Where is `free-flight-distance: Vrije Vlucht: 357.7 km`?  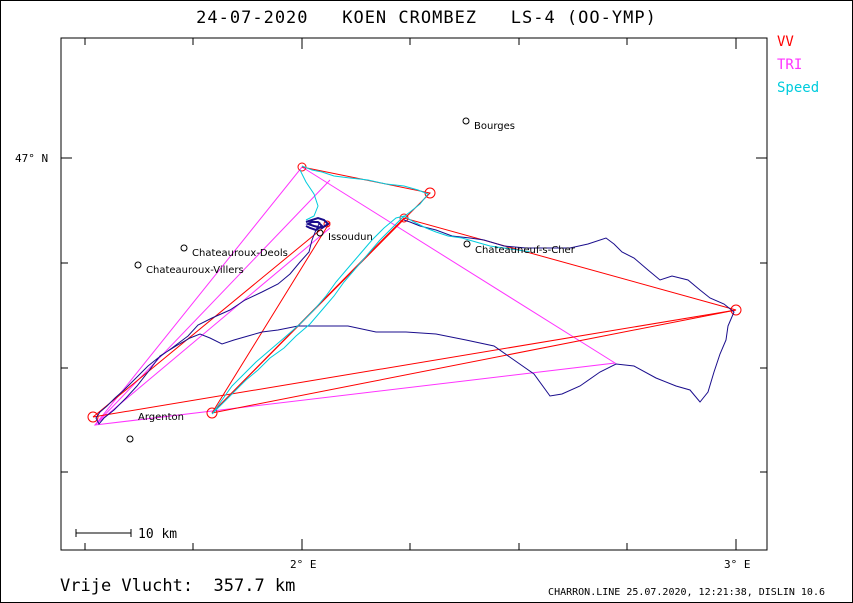
free-flight-distance: Vrije Vlucht: 357.7 km is located at coordinates (178, 586).